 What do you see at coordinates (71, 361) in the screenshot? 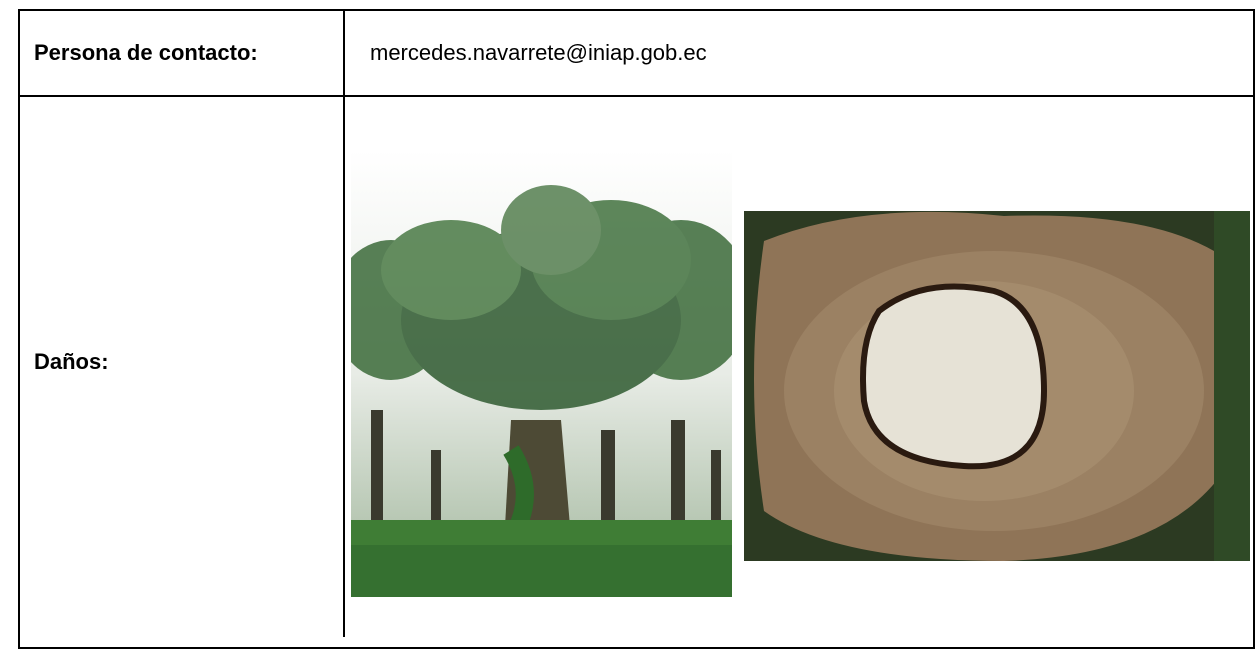
I see `damage-label: Daños:` at bounding box center [71, 361].